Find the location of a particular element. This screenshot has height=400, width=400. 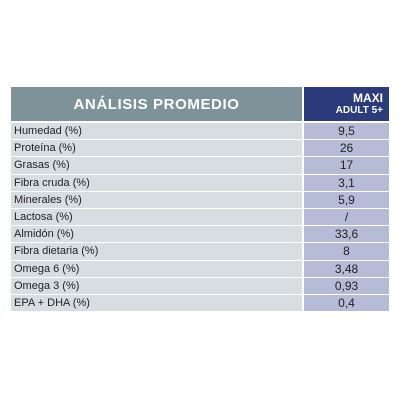

row-value: 17 is located at coordinates (346, 165).